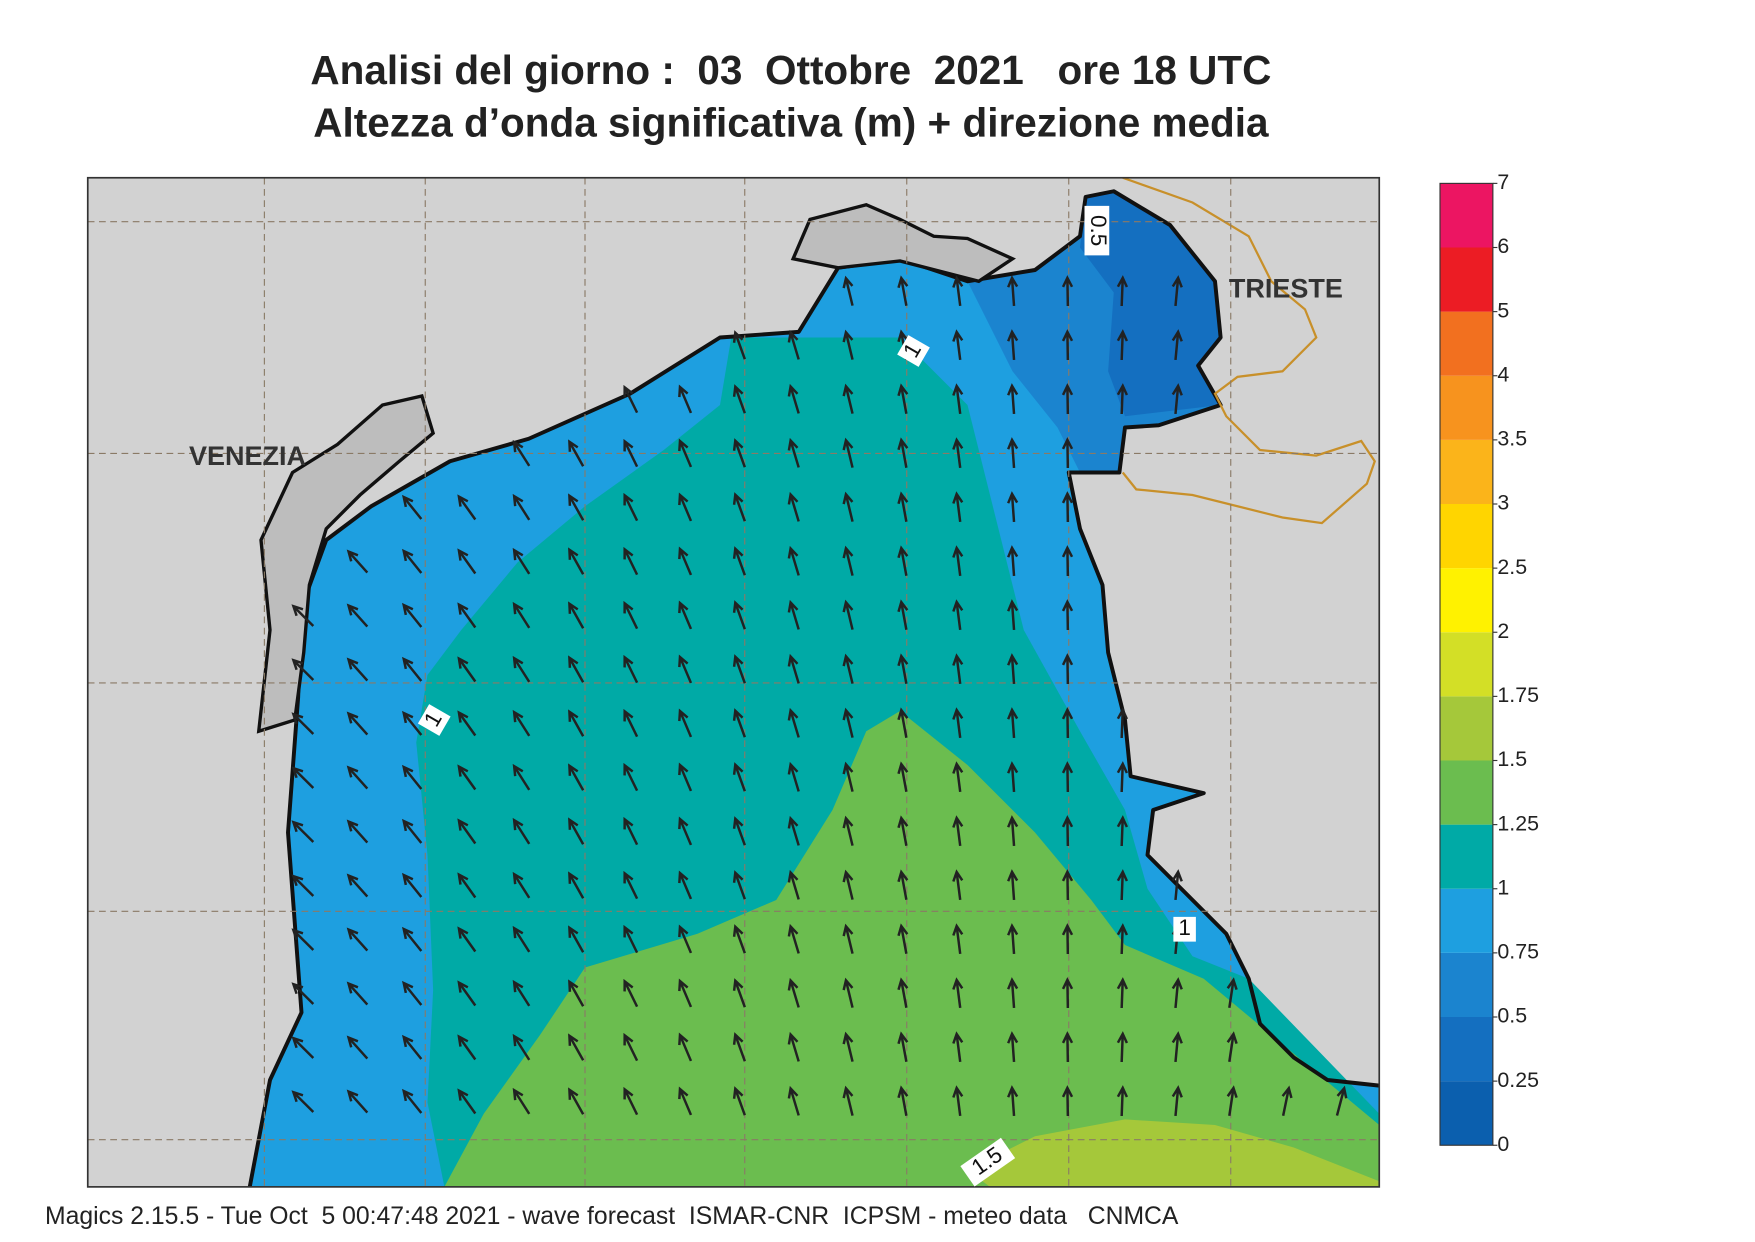 The width and height of the screenshot is (1755, 1242). I want to click on place-label: TRIESTE, so click(1286, 288).